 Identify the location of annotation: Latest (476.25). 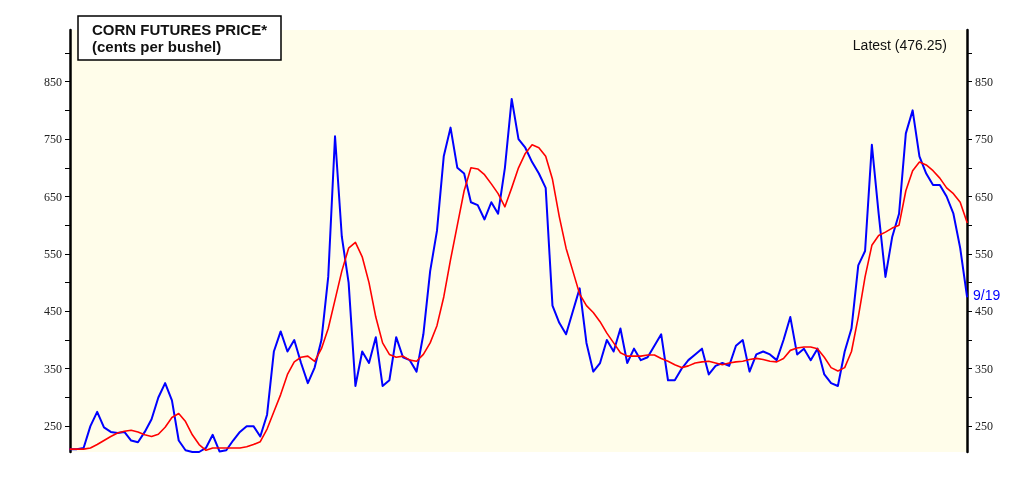
(899, 45).